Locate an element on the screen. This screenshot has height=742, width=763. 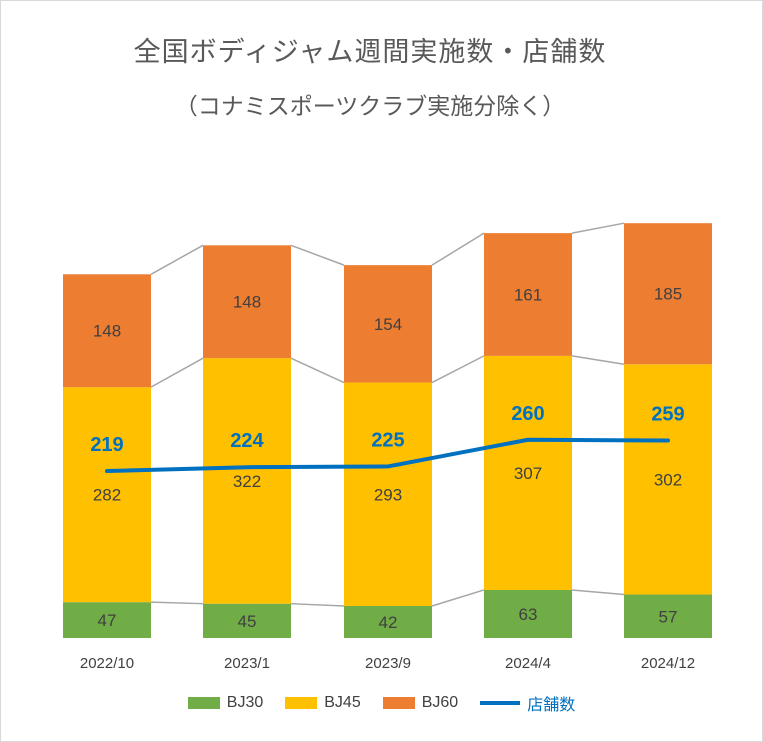
data-label-bj45-0: 282 is located at coordinates (107, 495).